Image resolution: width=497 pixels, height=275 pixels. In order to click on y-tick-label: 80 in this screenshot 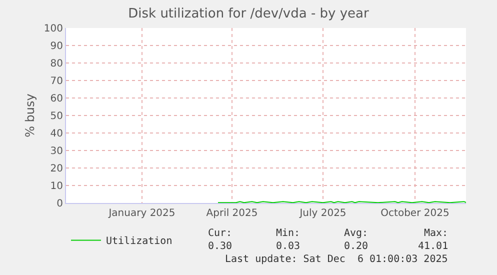, I will do `click(56, 64)`.